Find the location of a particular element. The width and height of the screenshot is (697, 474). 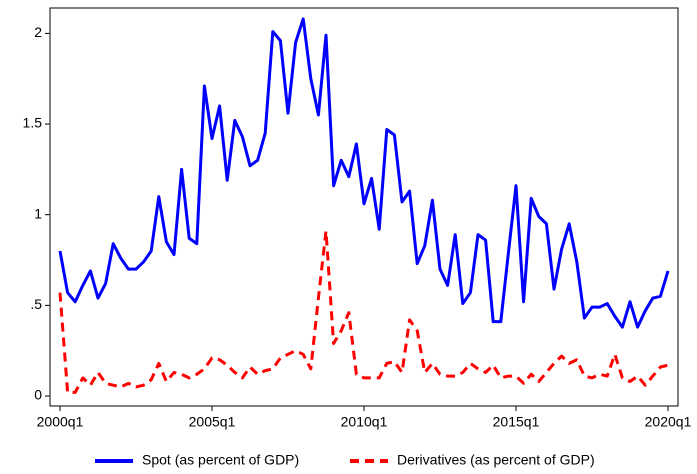

y-tick-label: 1 is located at coordinates (38, 213).